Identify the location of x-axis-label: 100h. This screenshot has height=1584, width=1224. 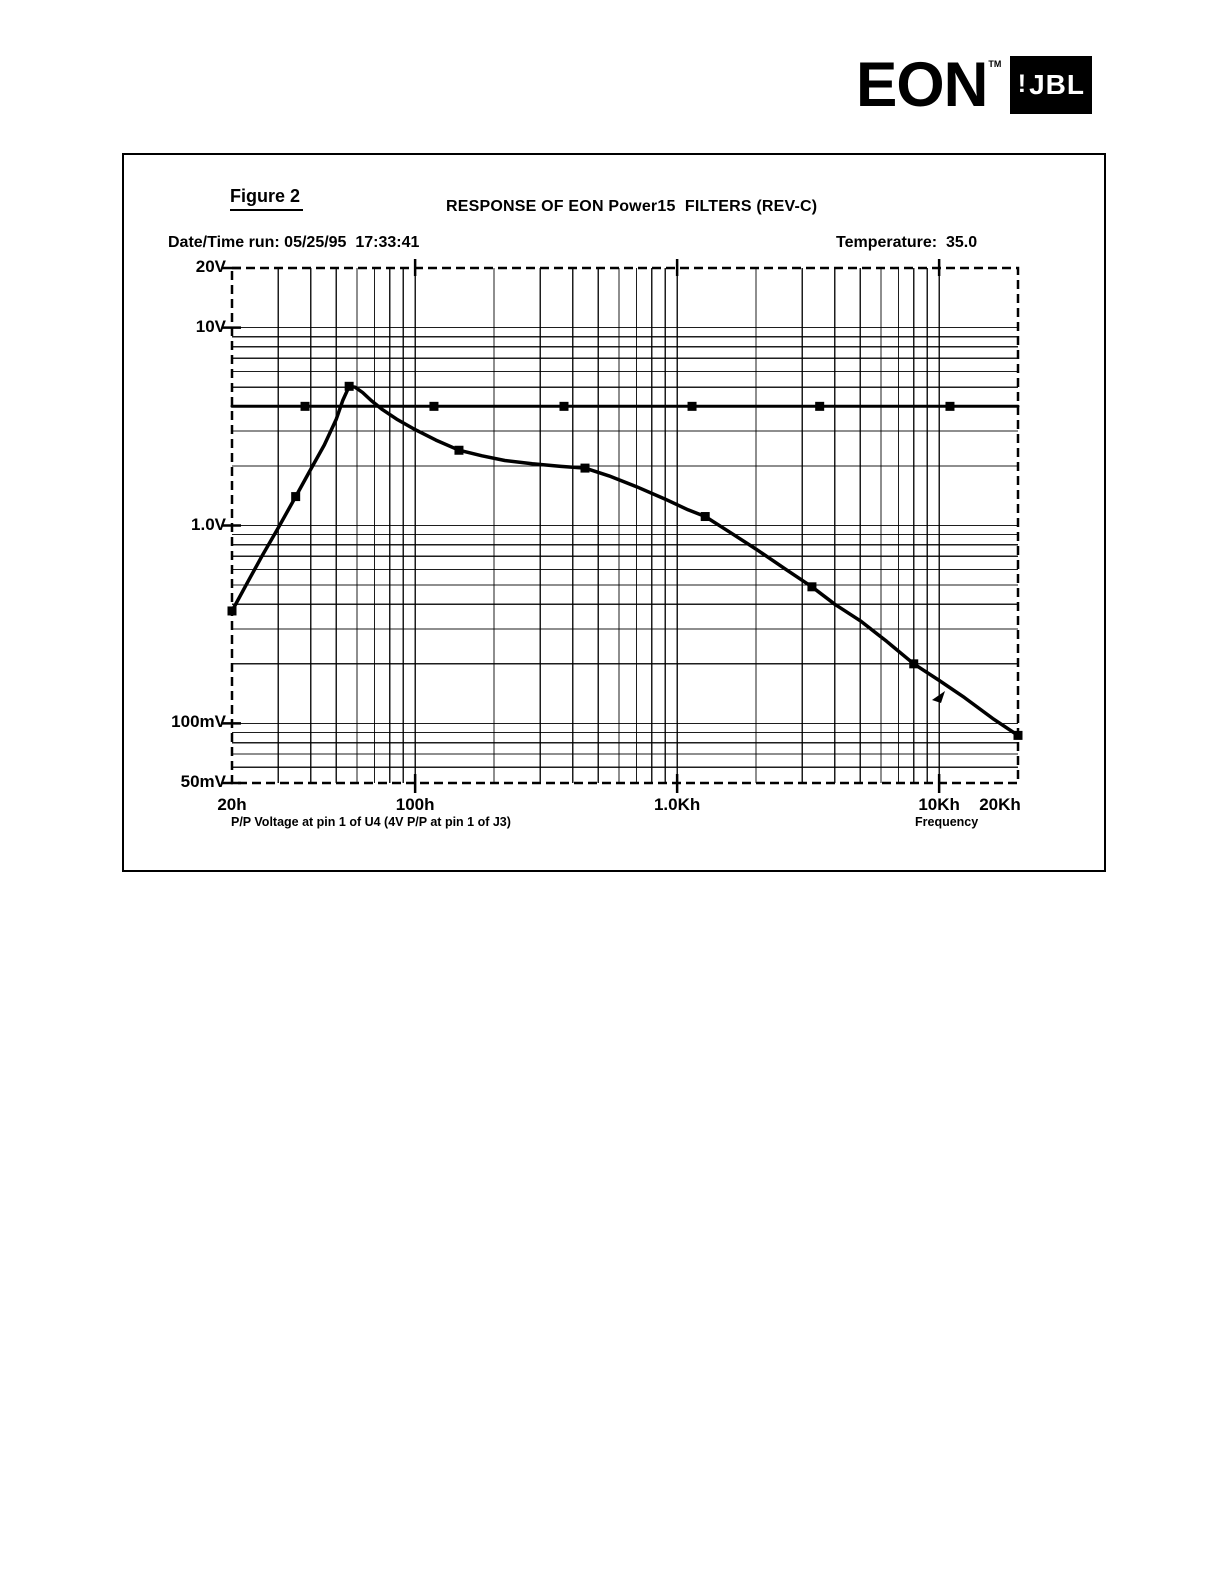
(415, 804).